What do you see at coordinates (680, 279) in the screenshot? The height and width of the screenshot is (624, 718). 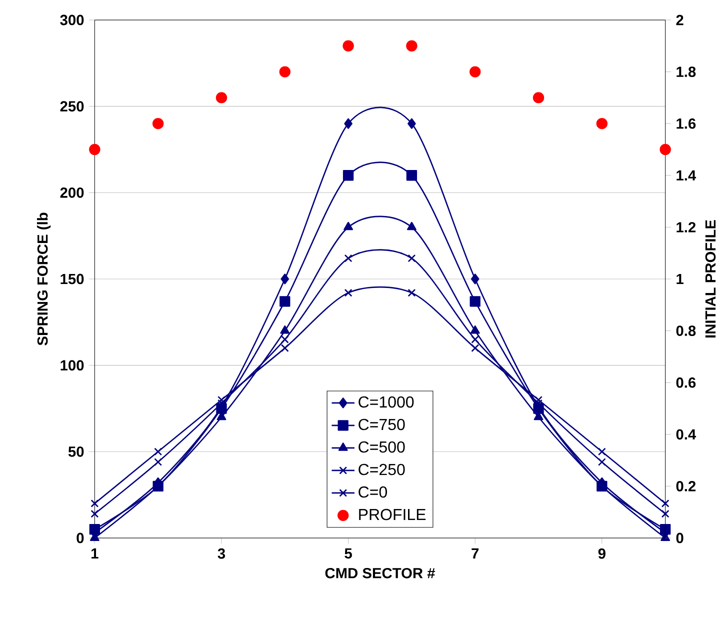 I see `y2-tick-label: 1` at bounding box center [680, 279].